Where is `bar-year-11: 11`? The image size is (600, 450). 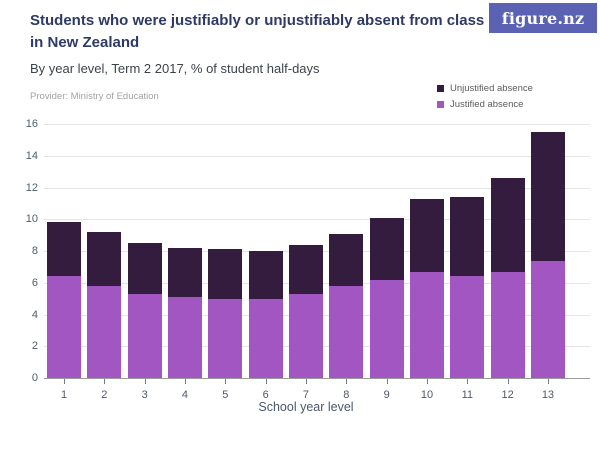
bar-year-11: 11 is located at coordinates (467, 262).